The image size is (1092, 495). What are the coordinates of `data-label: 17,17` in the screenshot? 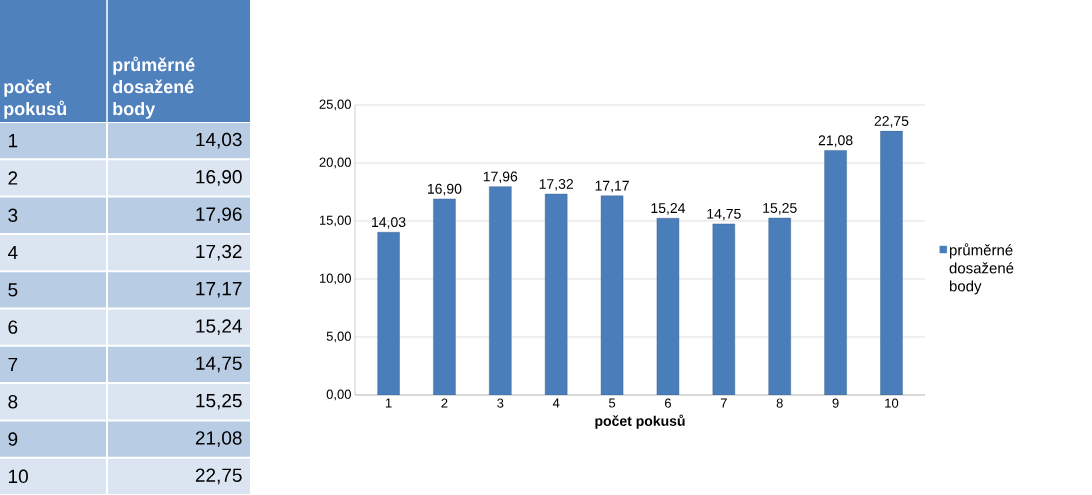 It's located at (612, 186).